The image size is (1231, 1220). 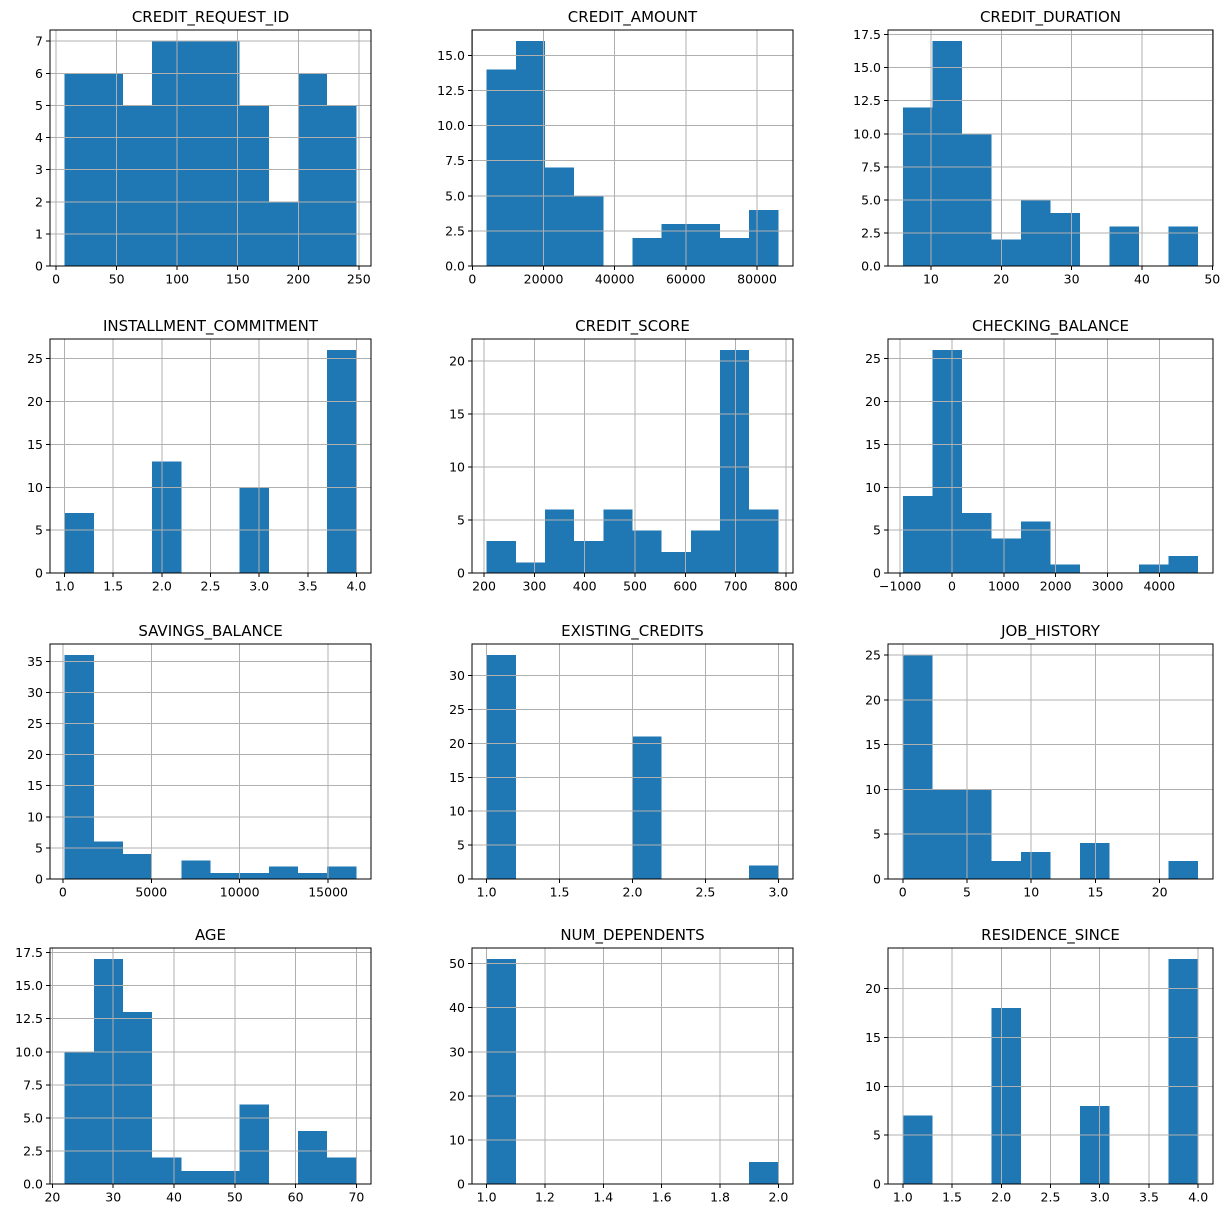 What do you see at coordinates (560, 892) in the screenshot?
I see `x-tick-label: 1.5` at bounding box center [560, 892].